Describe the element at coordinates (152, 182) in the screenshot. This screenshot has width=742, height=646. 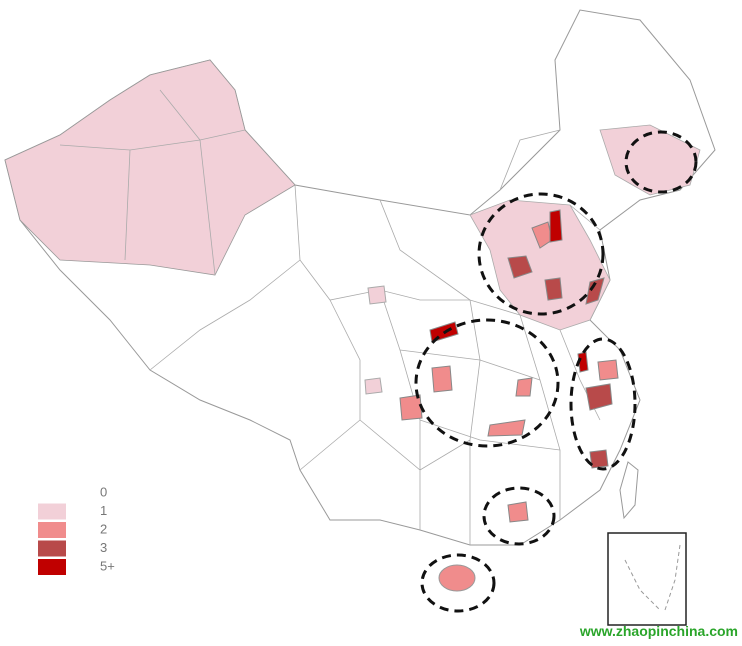
I see `xinjiang-borders` at that location.